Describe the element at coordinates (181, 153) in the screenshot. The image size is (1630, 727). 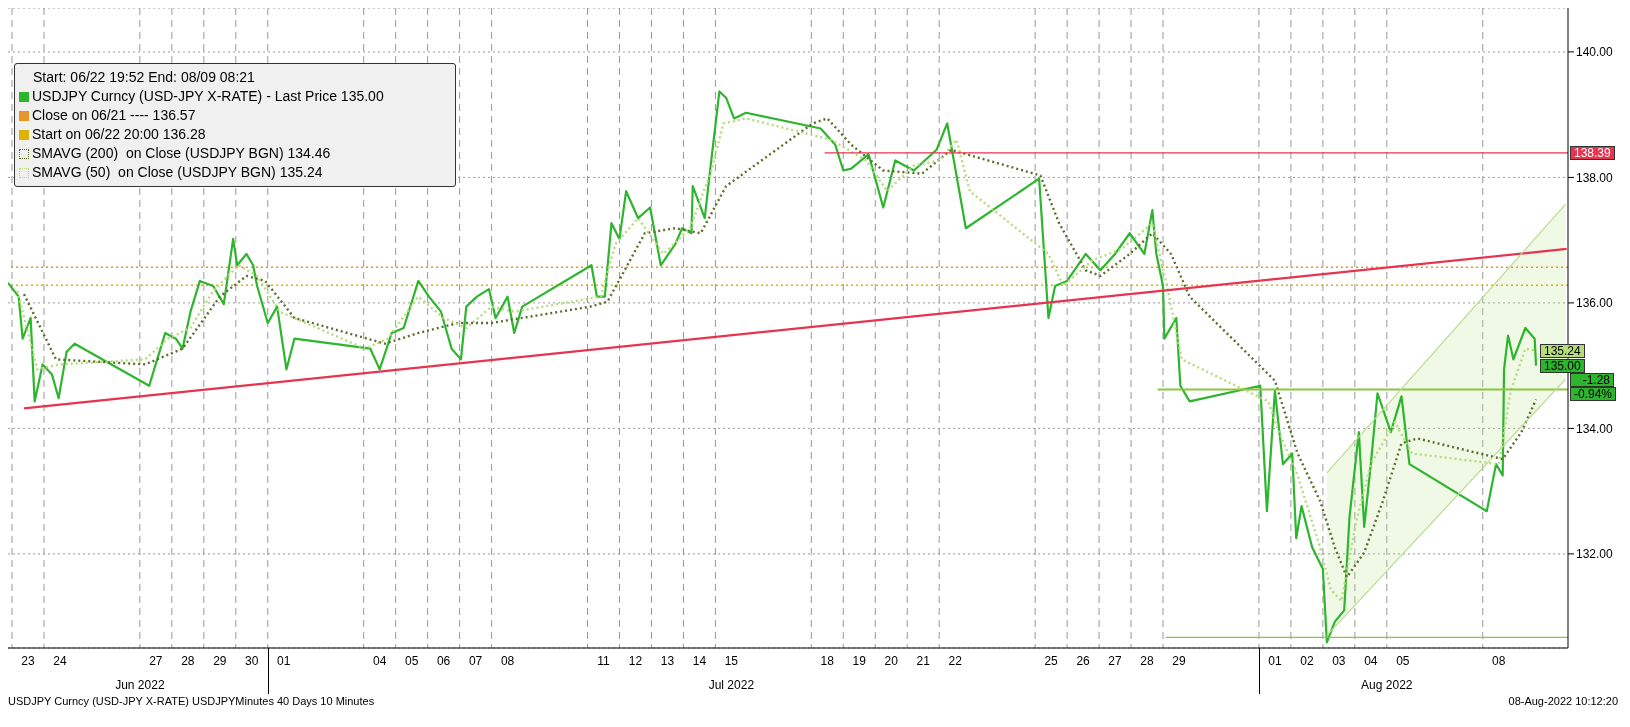
I see `legend-label: SMAVG (200) on Close (USDJPY BGN) 134.46` at that location.